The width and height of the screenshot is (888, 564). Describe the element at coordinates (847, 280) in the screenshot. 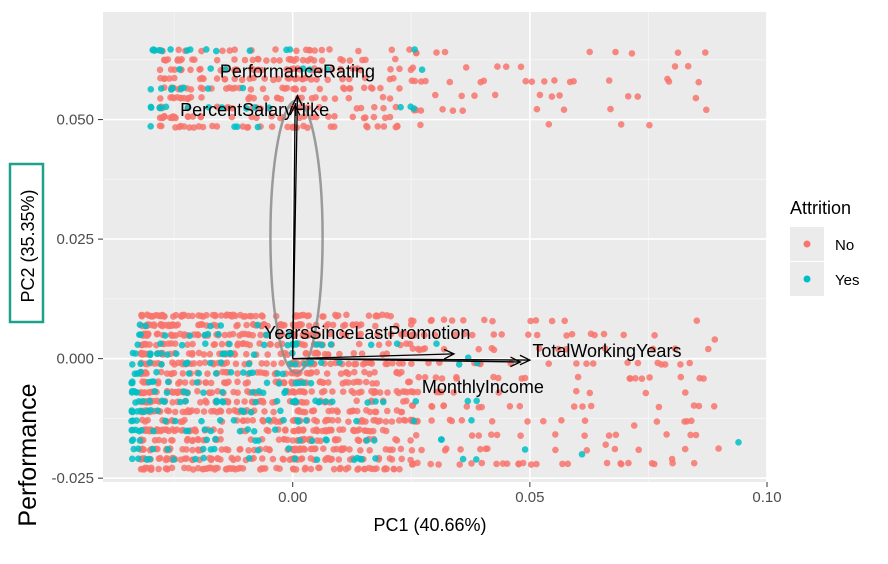

I see `legend-label-yes: Yes` at that location.